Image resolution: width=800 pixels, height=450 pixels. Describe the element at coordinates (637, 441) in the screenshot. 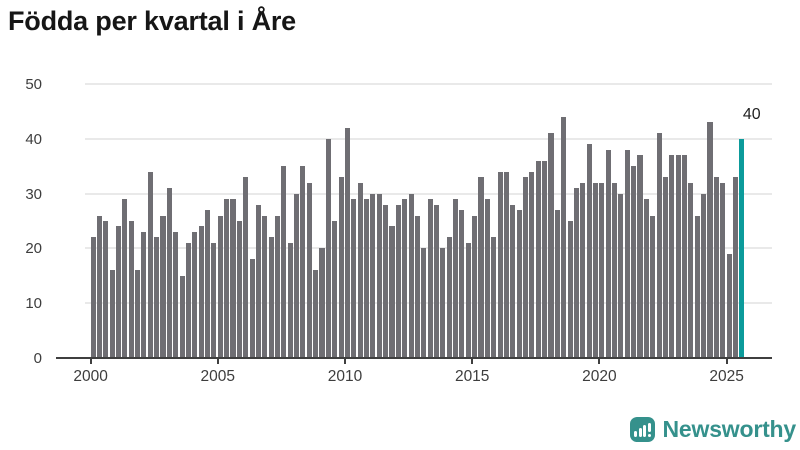

I see `speech-bubble-tail` at that location.